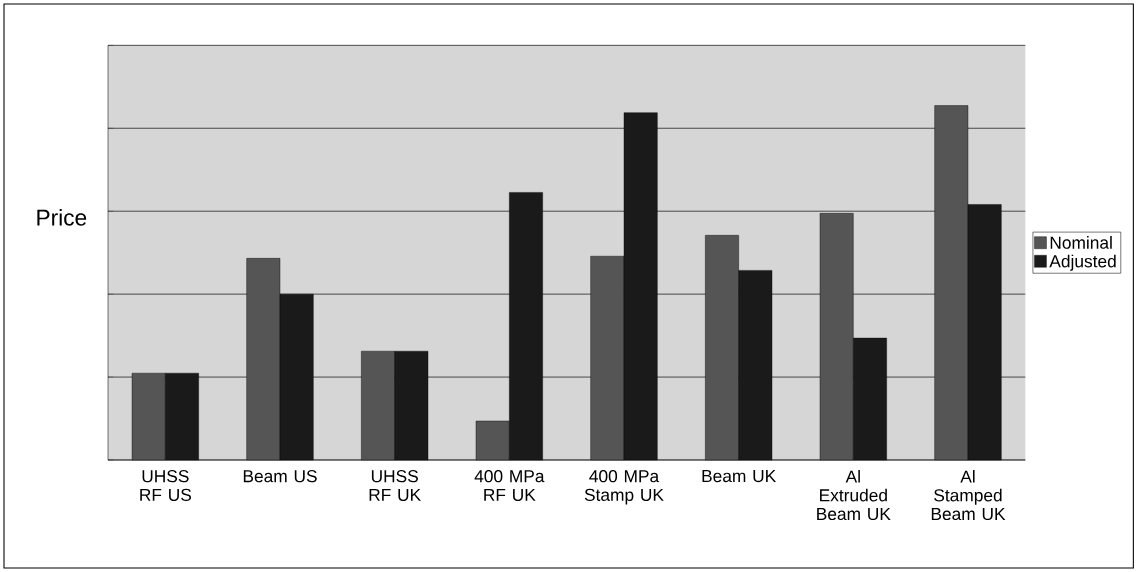  What do you see at coordinates (1081, 242) in the screenshot?
I see `legend-label: Nominal` at bounding box center [1081, 242].